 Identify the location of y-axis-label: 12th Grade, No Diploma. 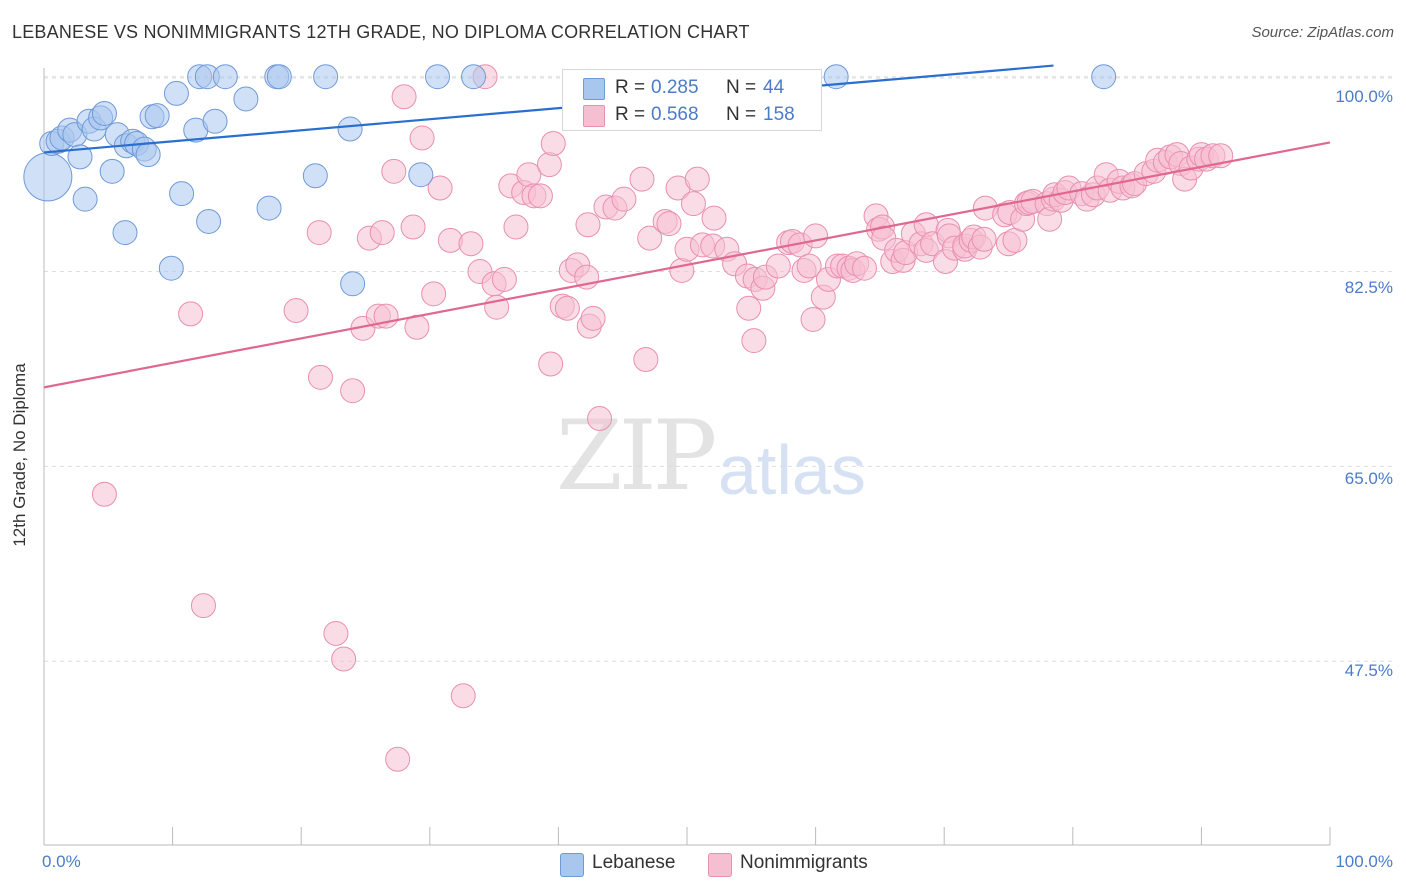
(19, 455).